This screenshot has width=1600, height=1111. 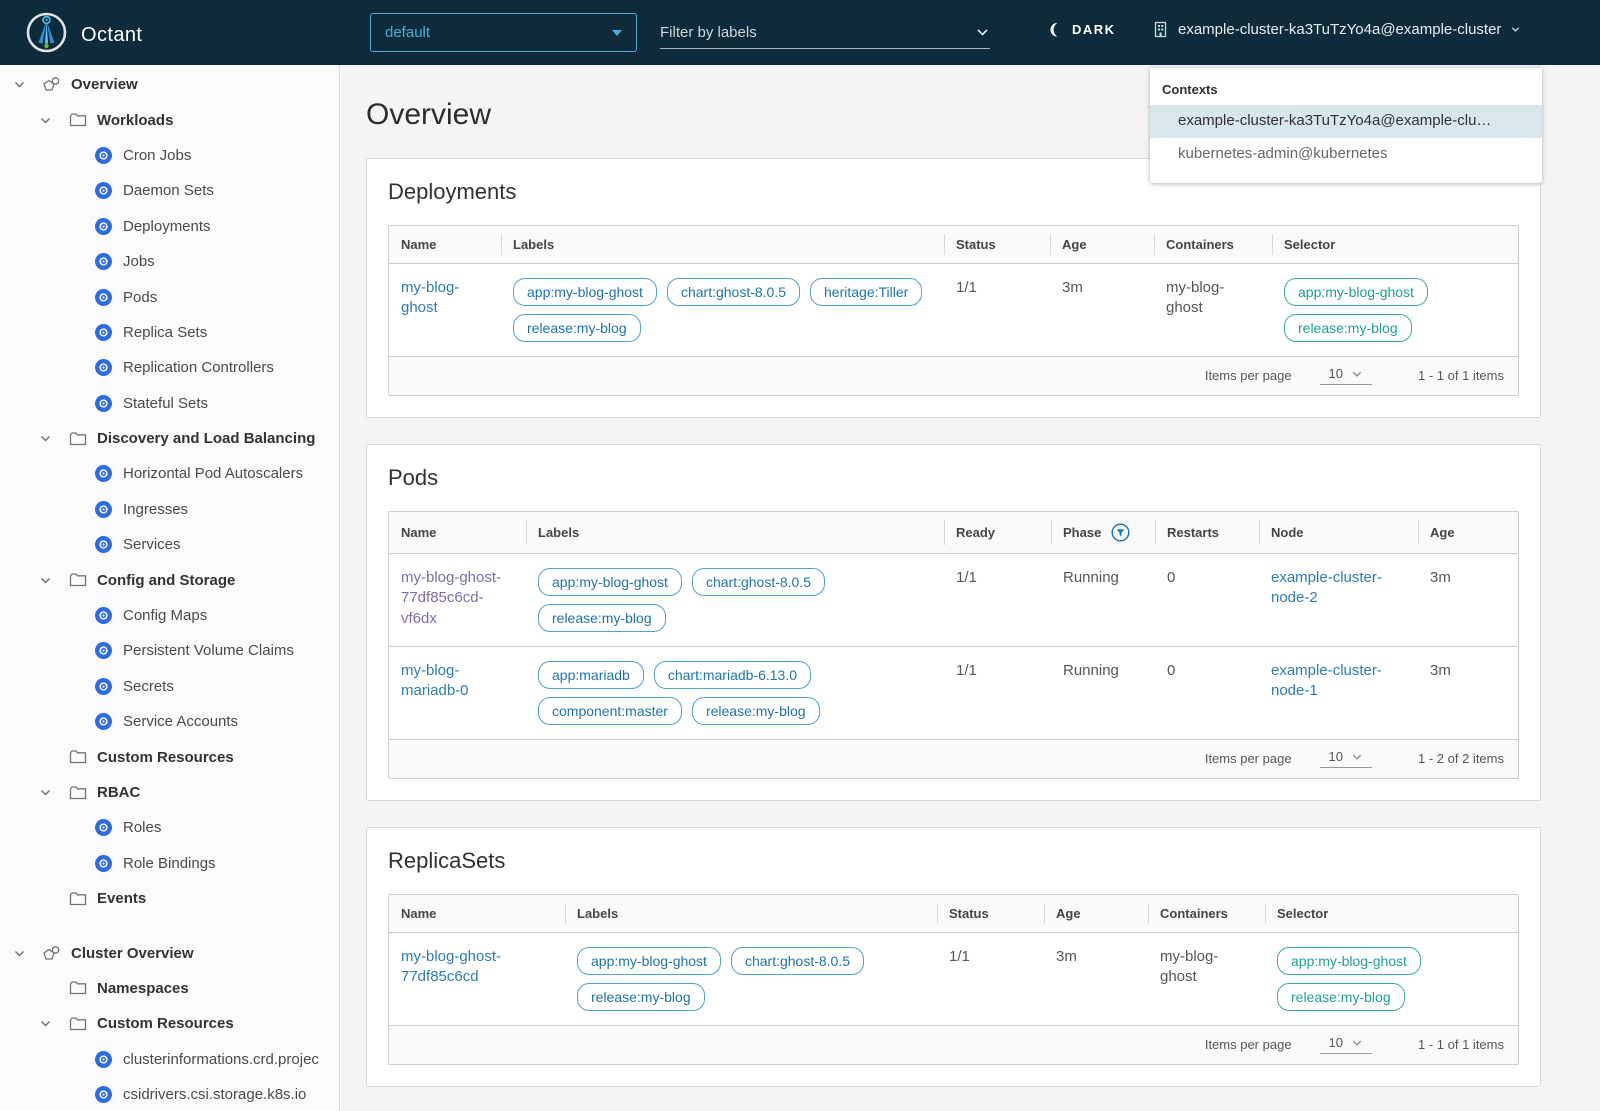 What do you see at coordinates (1190, 89) in the screenshot?
I see `contexts-dropdown-title: Contexts` at bounding box center [1190, 89].